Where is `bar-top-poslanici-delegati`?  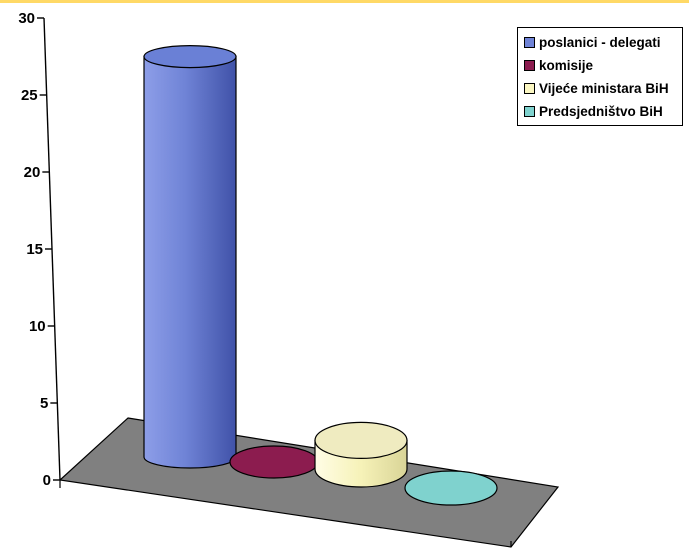
bar-top-poslanici-delegati is located at coordinates (190, 56).